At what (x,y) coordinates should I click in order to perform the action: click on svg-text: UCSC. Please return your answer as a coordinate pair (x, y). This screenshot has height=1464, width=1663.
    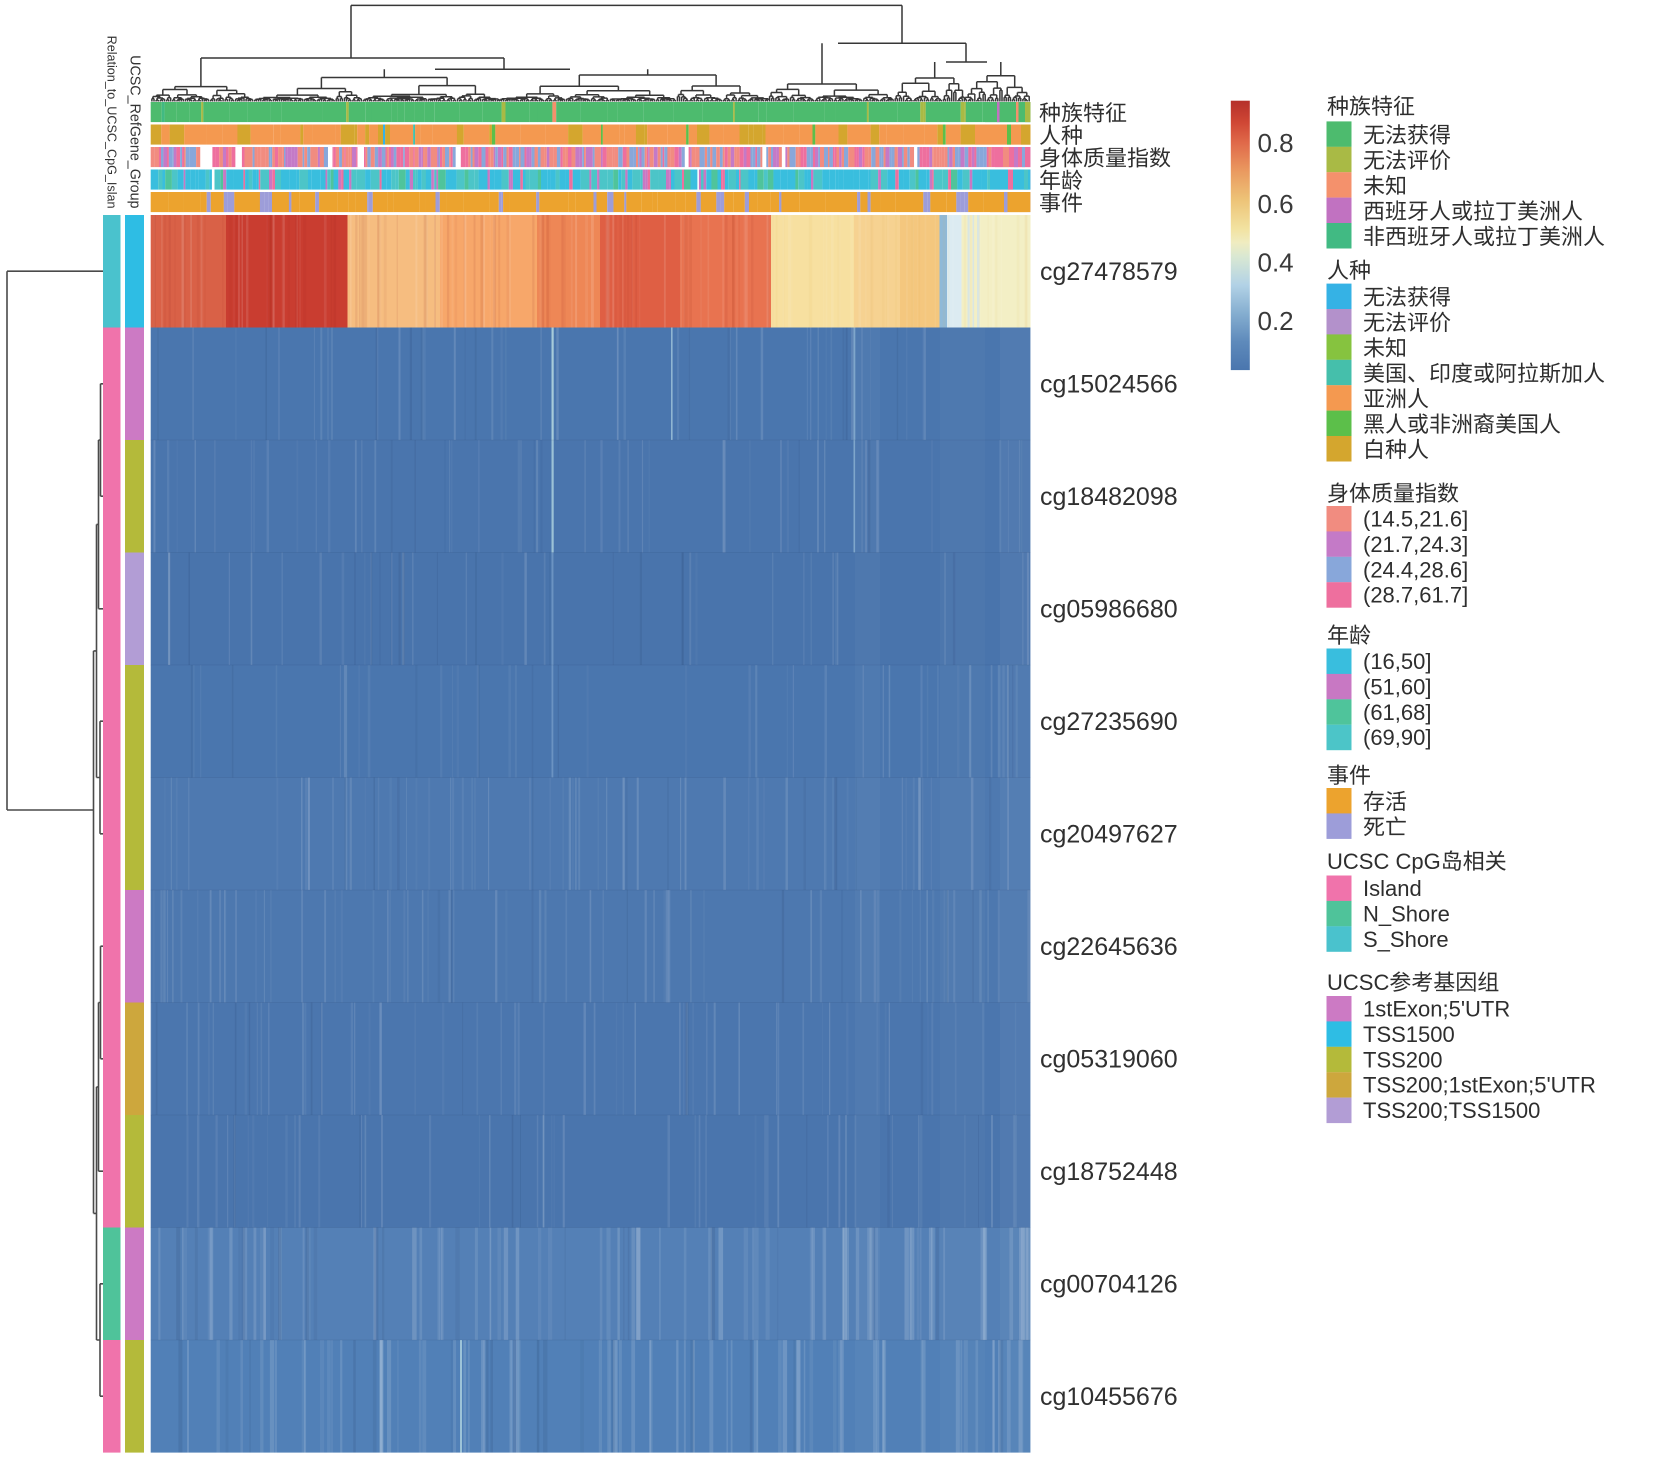
    Looking at the image, I should click on (1358, 982).